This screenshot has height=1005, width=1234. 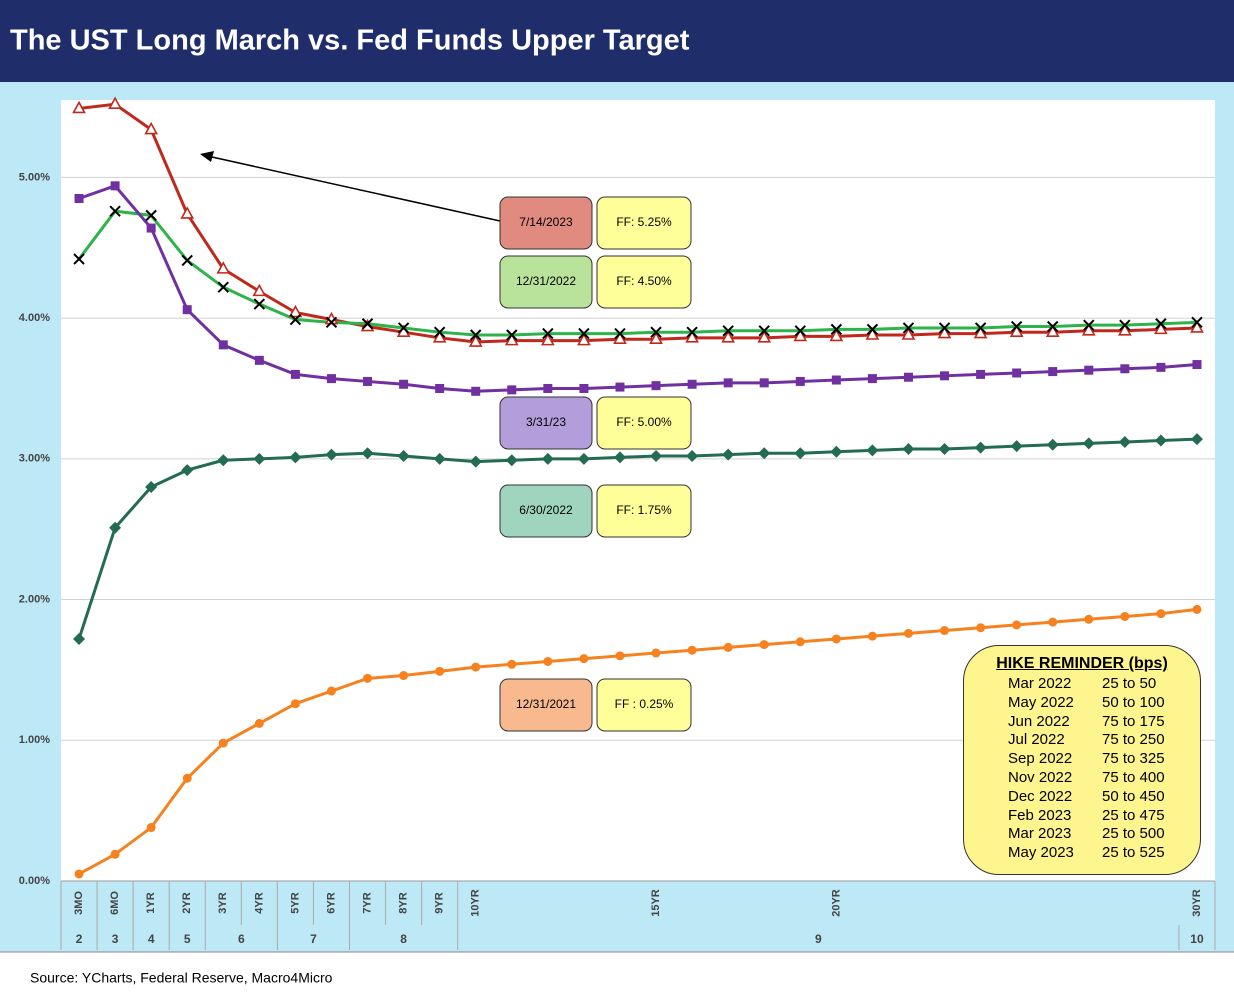 I want to click on x-tick-label: 30YR, so click(x=1197, y=903).